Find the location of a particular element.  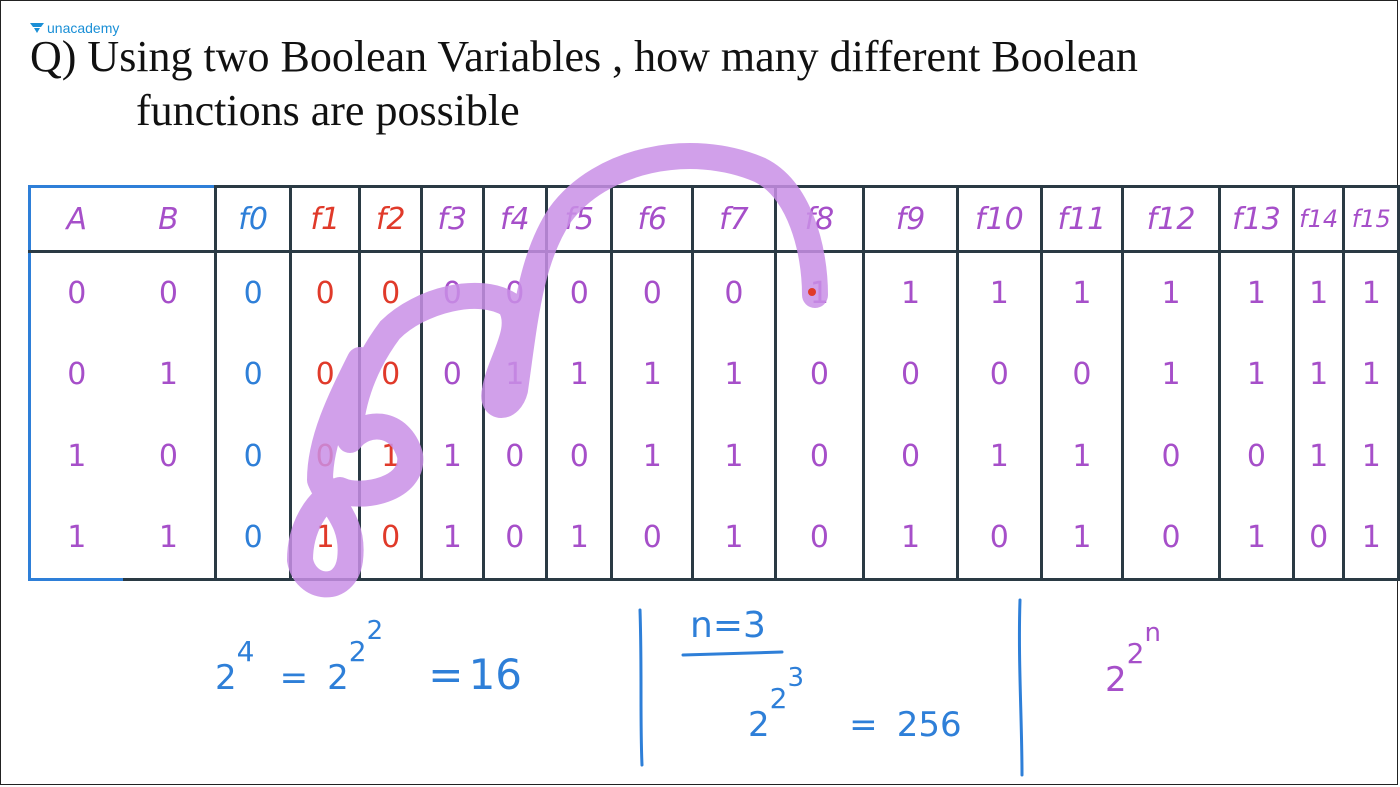

header-f3: f3 is located at coordinates (452, 219).